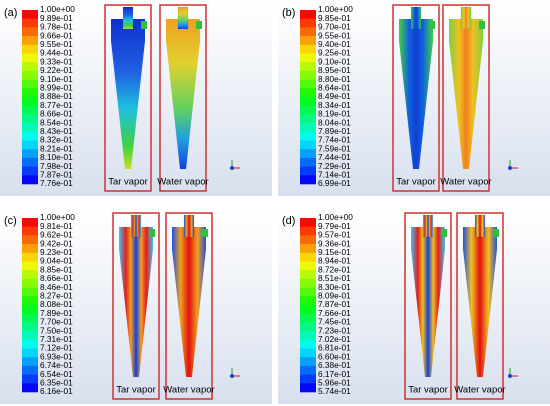 The width and height of the screenshot is (550, 406). Describe the element at coordinates (334, 269) in the screenshot. I see `colorbar-label: 8.72e-01` at that location.